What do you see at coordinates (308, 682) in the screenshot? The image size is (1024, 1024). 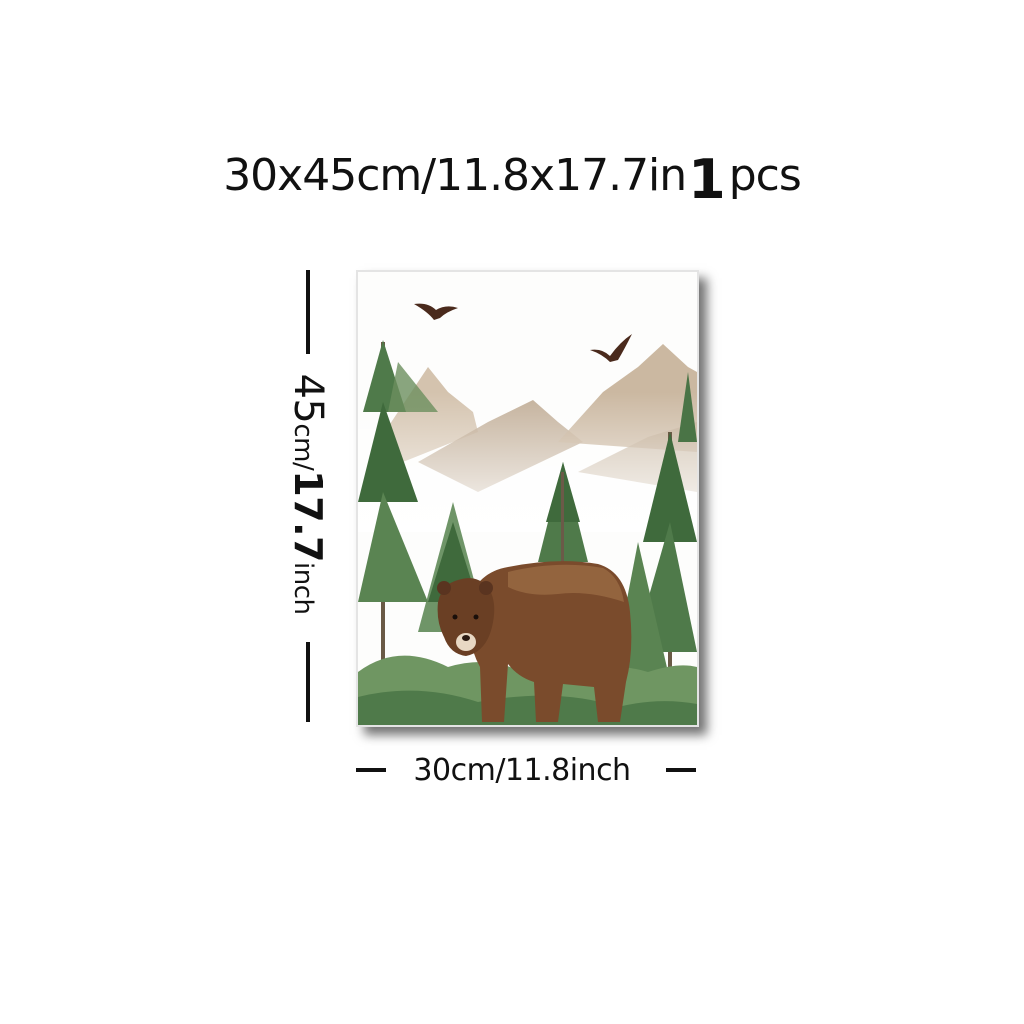 I see `height-dimension-line-bottom` at bounding box center [308, 682].